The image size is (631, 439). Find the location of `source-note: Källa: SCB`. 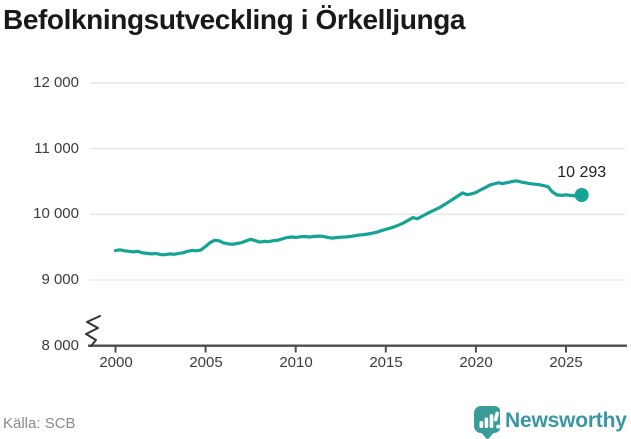

source-note: Källa: SCB is located at coordinates (39, 423).